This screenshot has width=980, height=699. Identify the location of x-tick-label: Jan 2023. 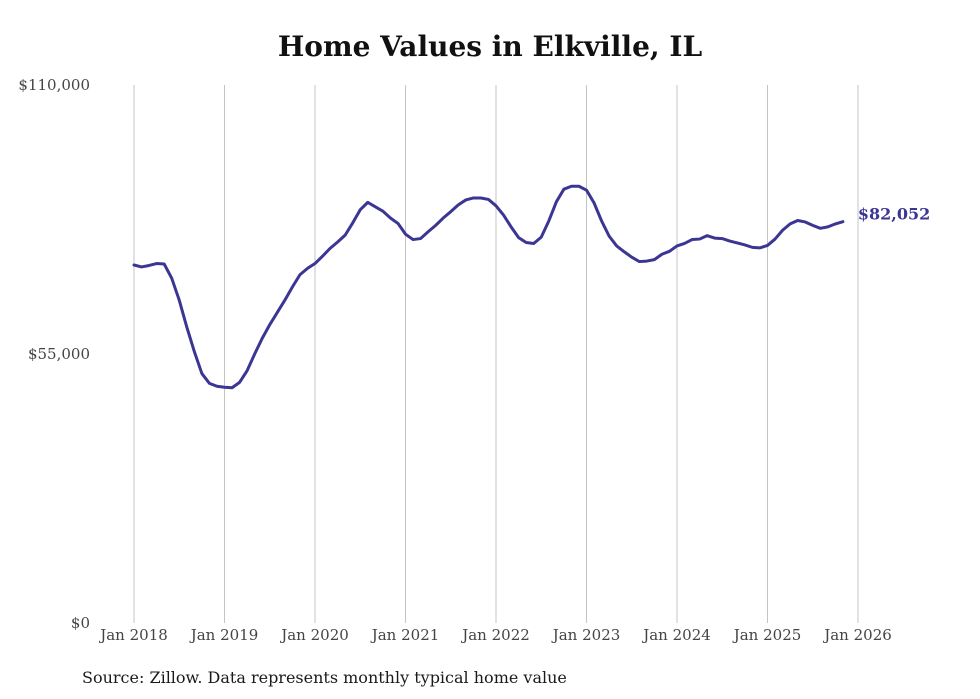
(586, 635).